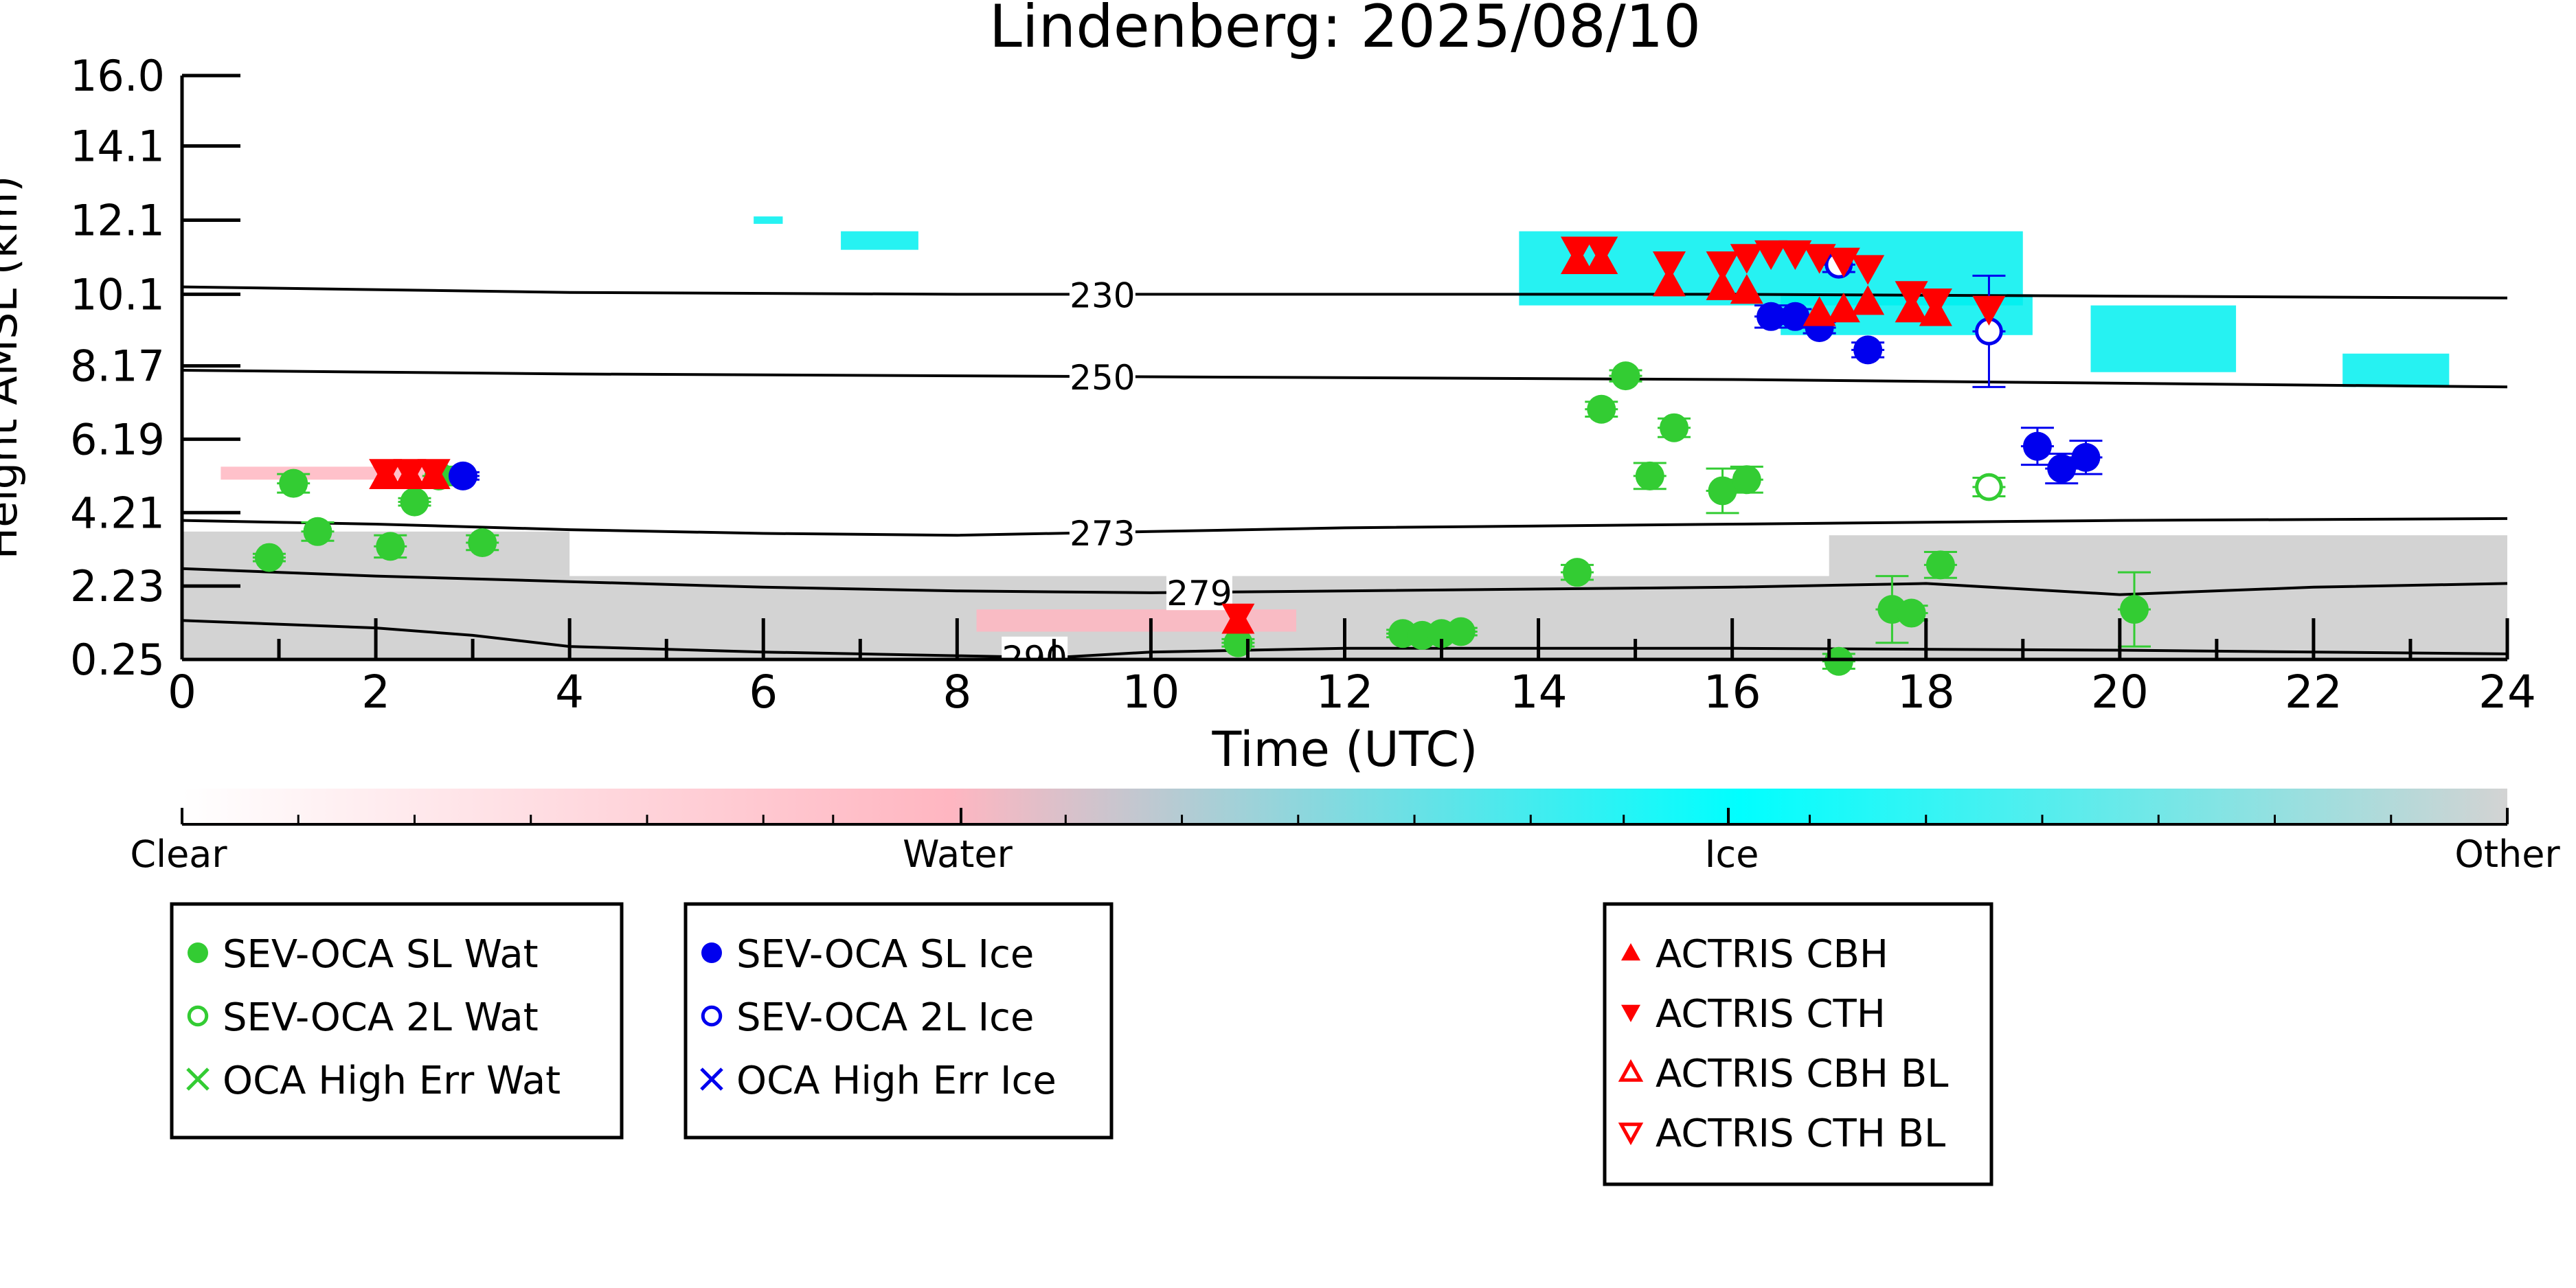 The image size is (2576, 1288). Describe the element at coordinates (1800, 1133) in the screenshot. I see `legend-label-actris-cth-bl: ACTRIS CTH BL` at that location.